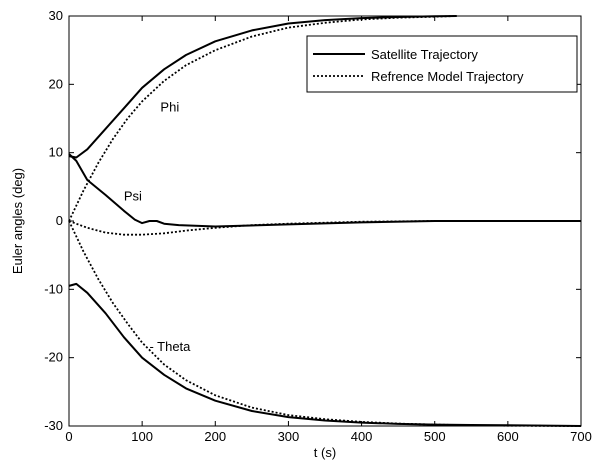 The width and height of the screenshot is (595, 469). What do you see at coordinates (325, 452) in the screenshot?
I see `x-axis-label: t (s)` at bounding box center [325, 452].